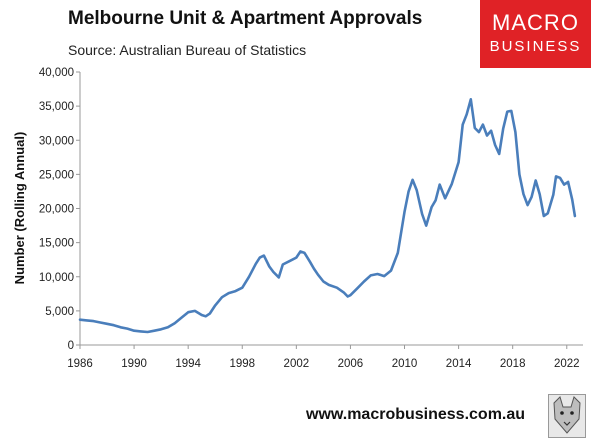 This screenshot has width=591, height=442. Describe the element at coordinates (567, 416) in the screenshot. I see `wolf-mascot-icon` at that location.